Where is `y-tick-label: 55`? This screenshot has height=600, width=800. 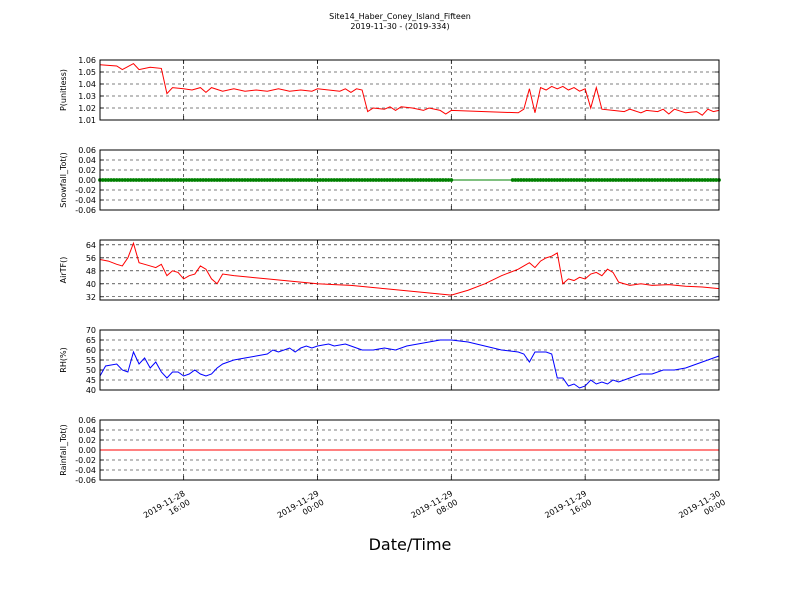
y-tick-label: 55 is located at coordinates (91, 360).